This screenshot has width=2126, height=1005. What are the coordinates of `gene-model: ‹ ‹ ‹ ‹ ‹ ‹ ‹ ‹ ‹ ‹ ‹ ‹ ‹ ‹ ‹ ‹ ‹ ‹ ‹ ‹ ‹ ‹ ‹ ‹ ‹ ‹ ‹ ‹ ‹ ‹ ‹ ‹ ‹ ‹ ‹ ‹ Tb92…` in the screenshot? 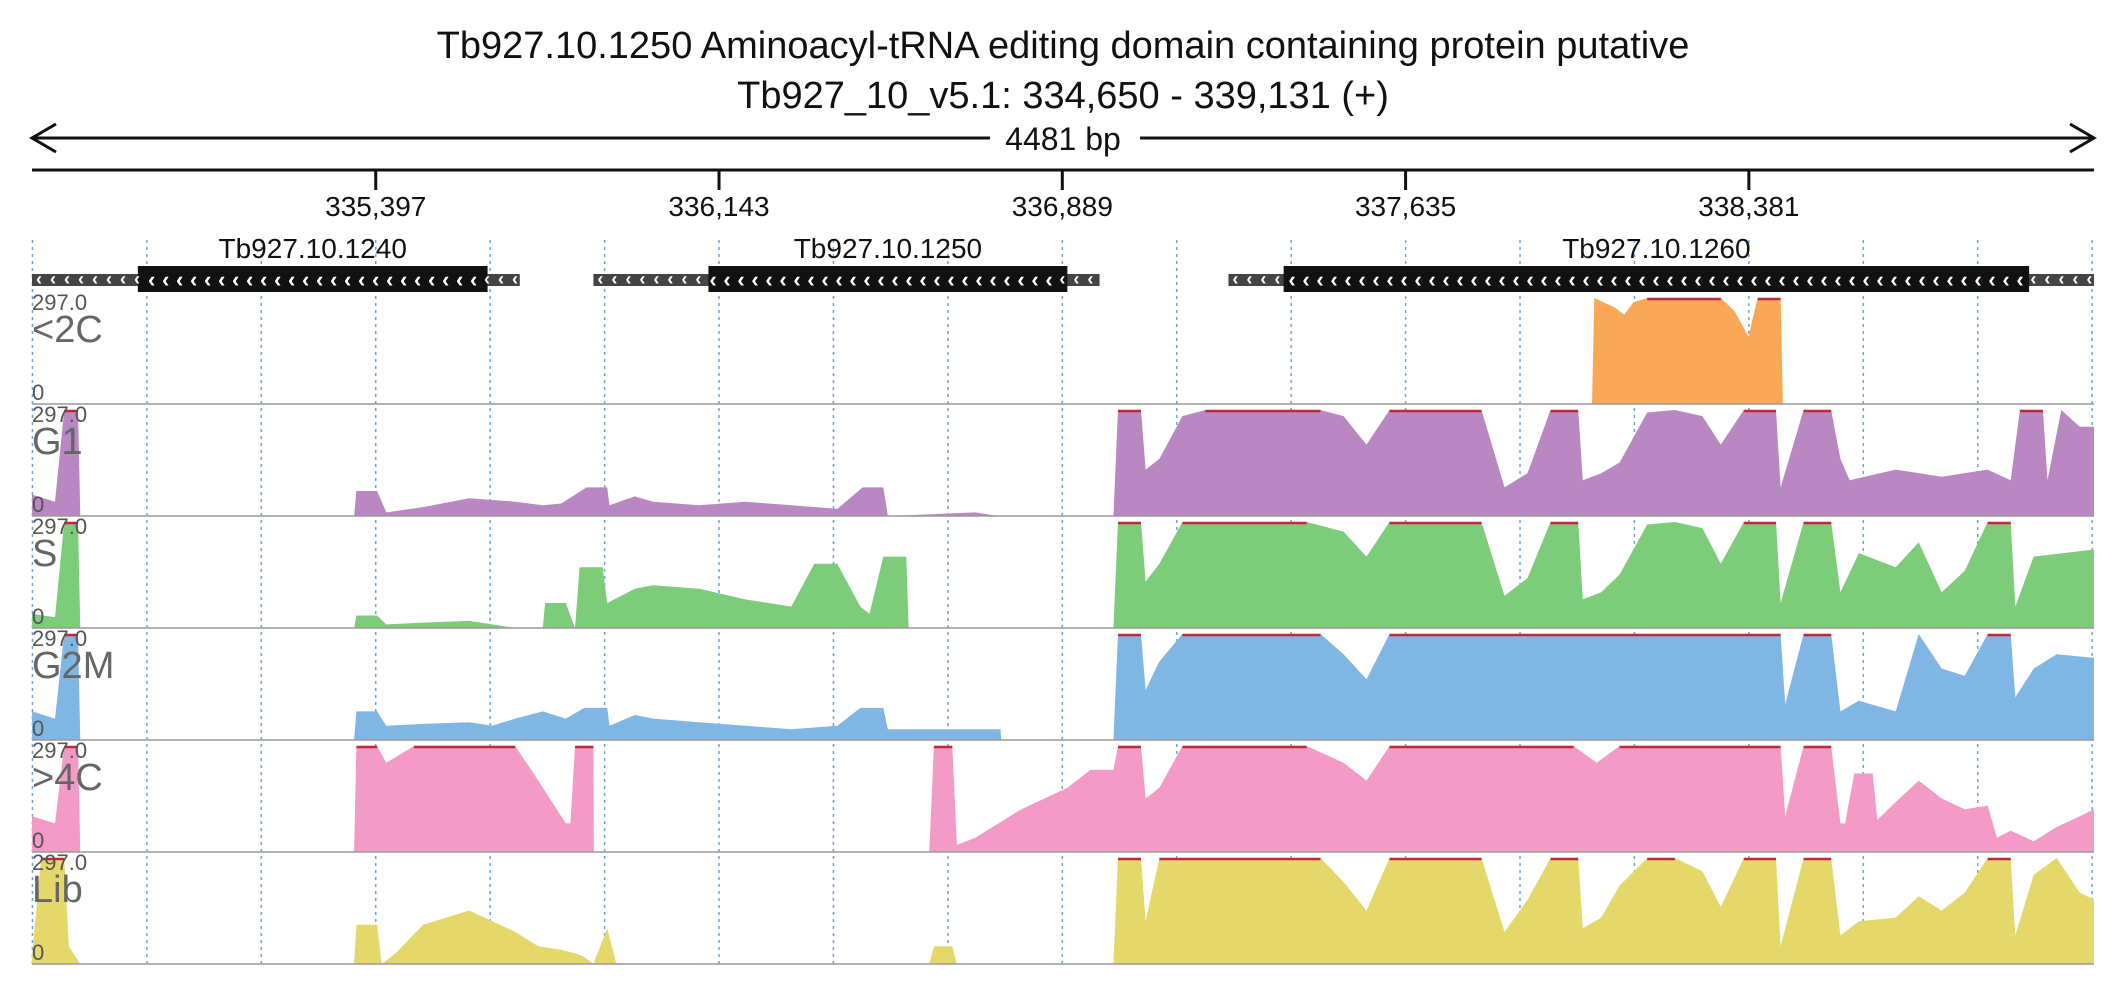 It's located at (846, 262).